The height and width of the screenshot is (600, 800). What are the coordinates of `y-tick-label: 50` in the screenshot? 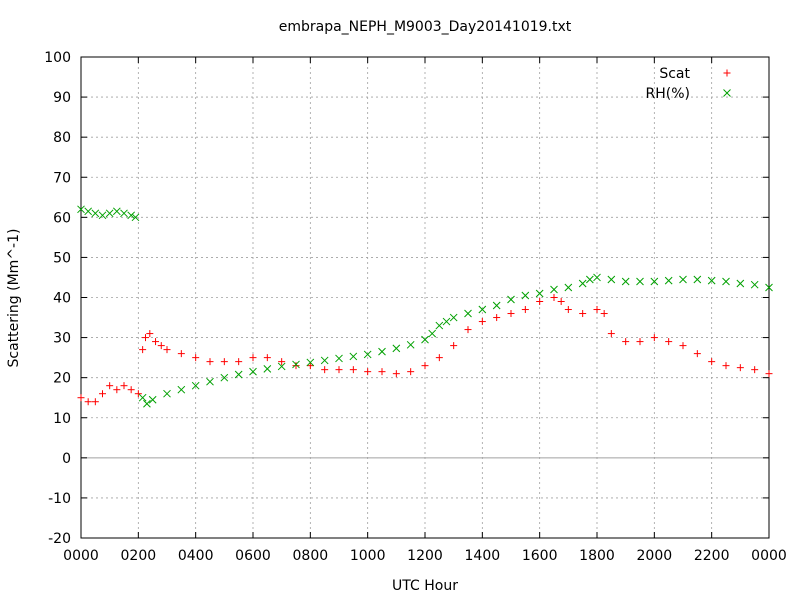 It's located at (62, 258).